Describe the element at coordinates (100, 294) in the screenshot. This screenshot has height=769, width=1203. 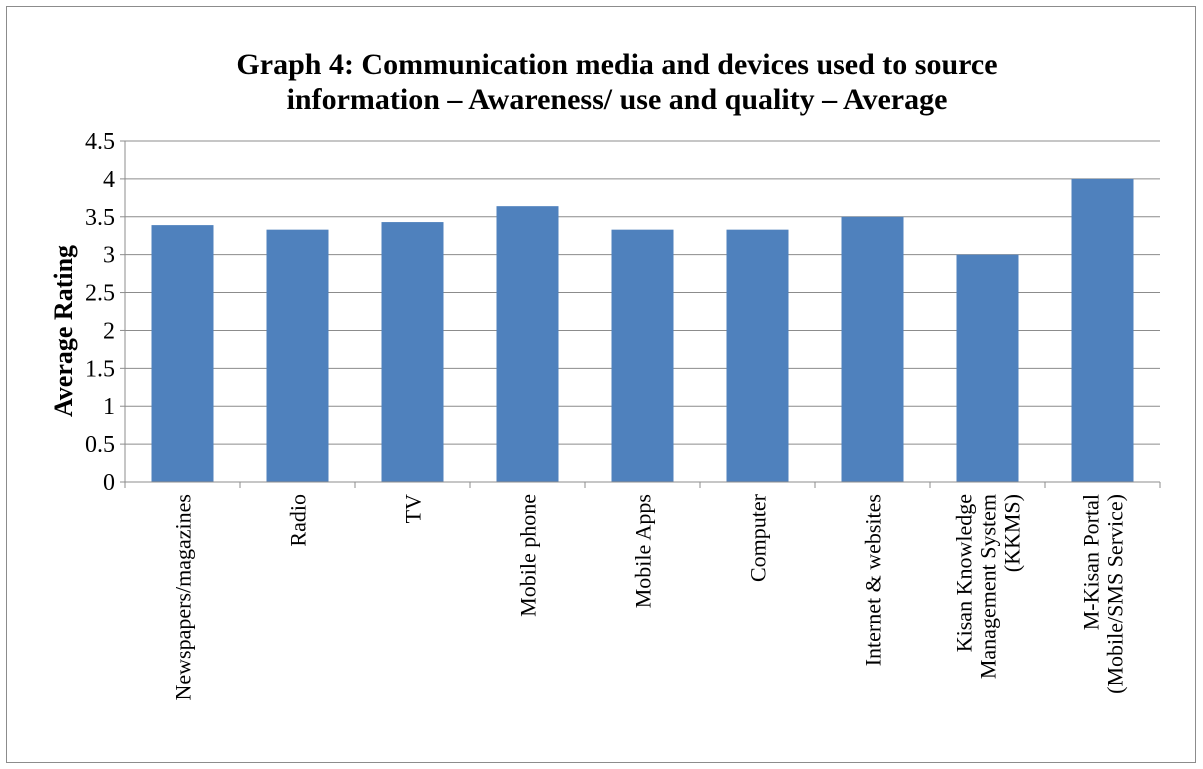
I see `y-tick-label: 2.5` at that location.